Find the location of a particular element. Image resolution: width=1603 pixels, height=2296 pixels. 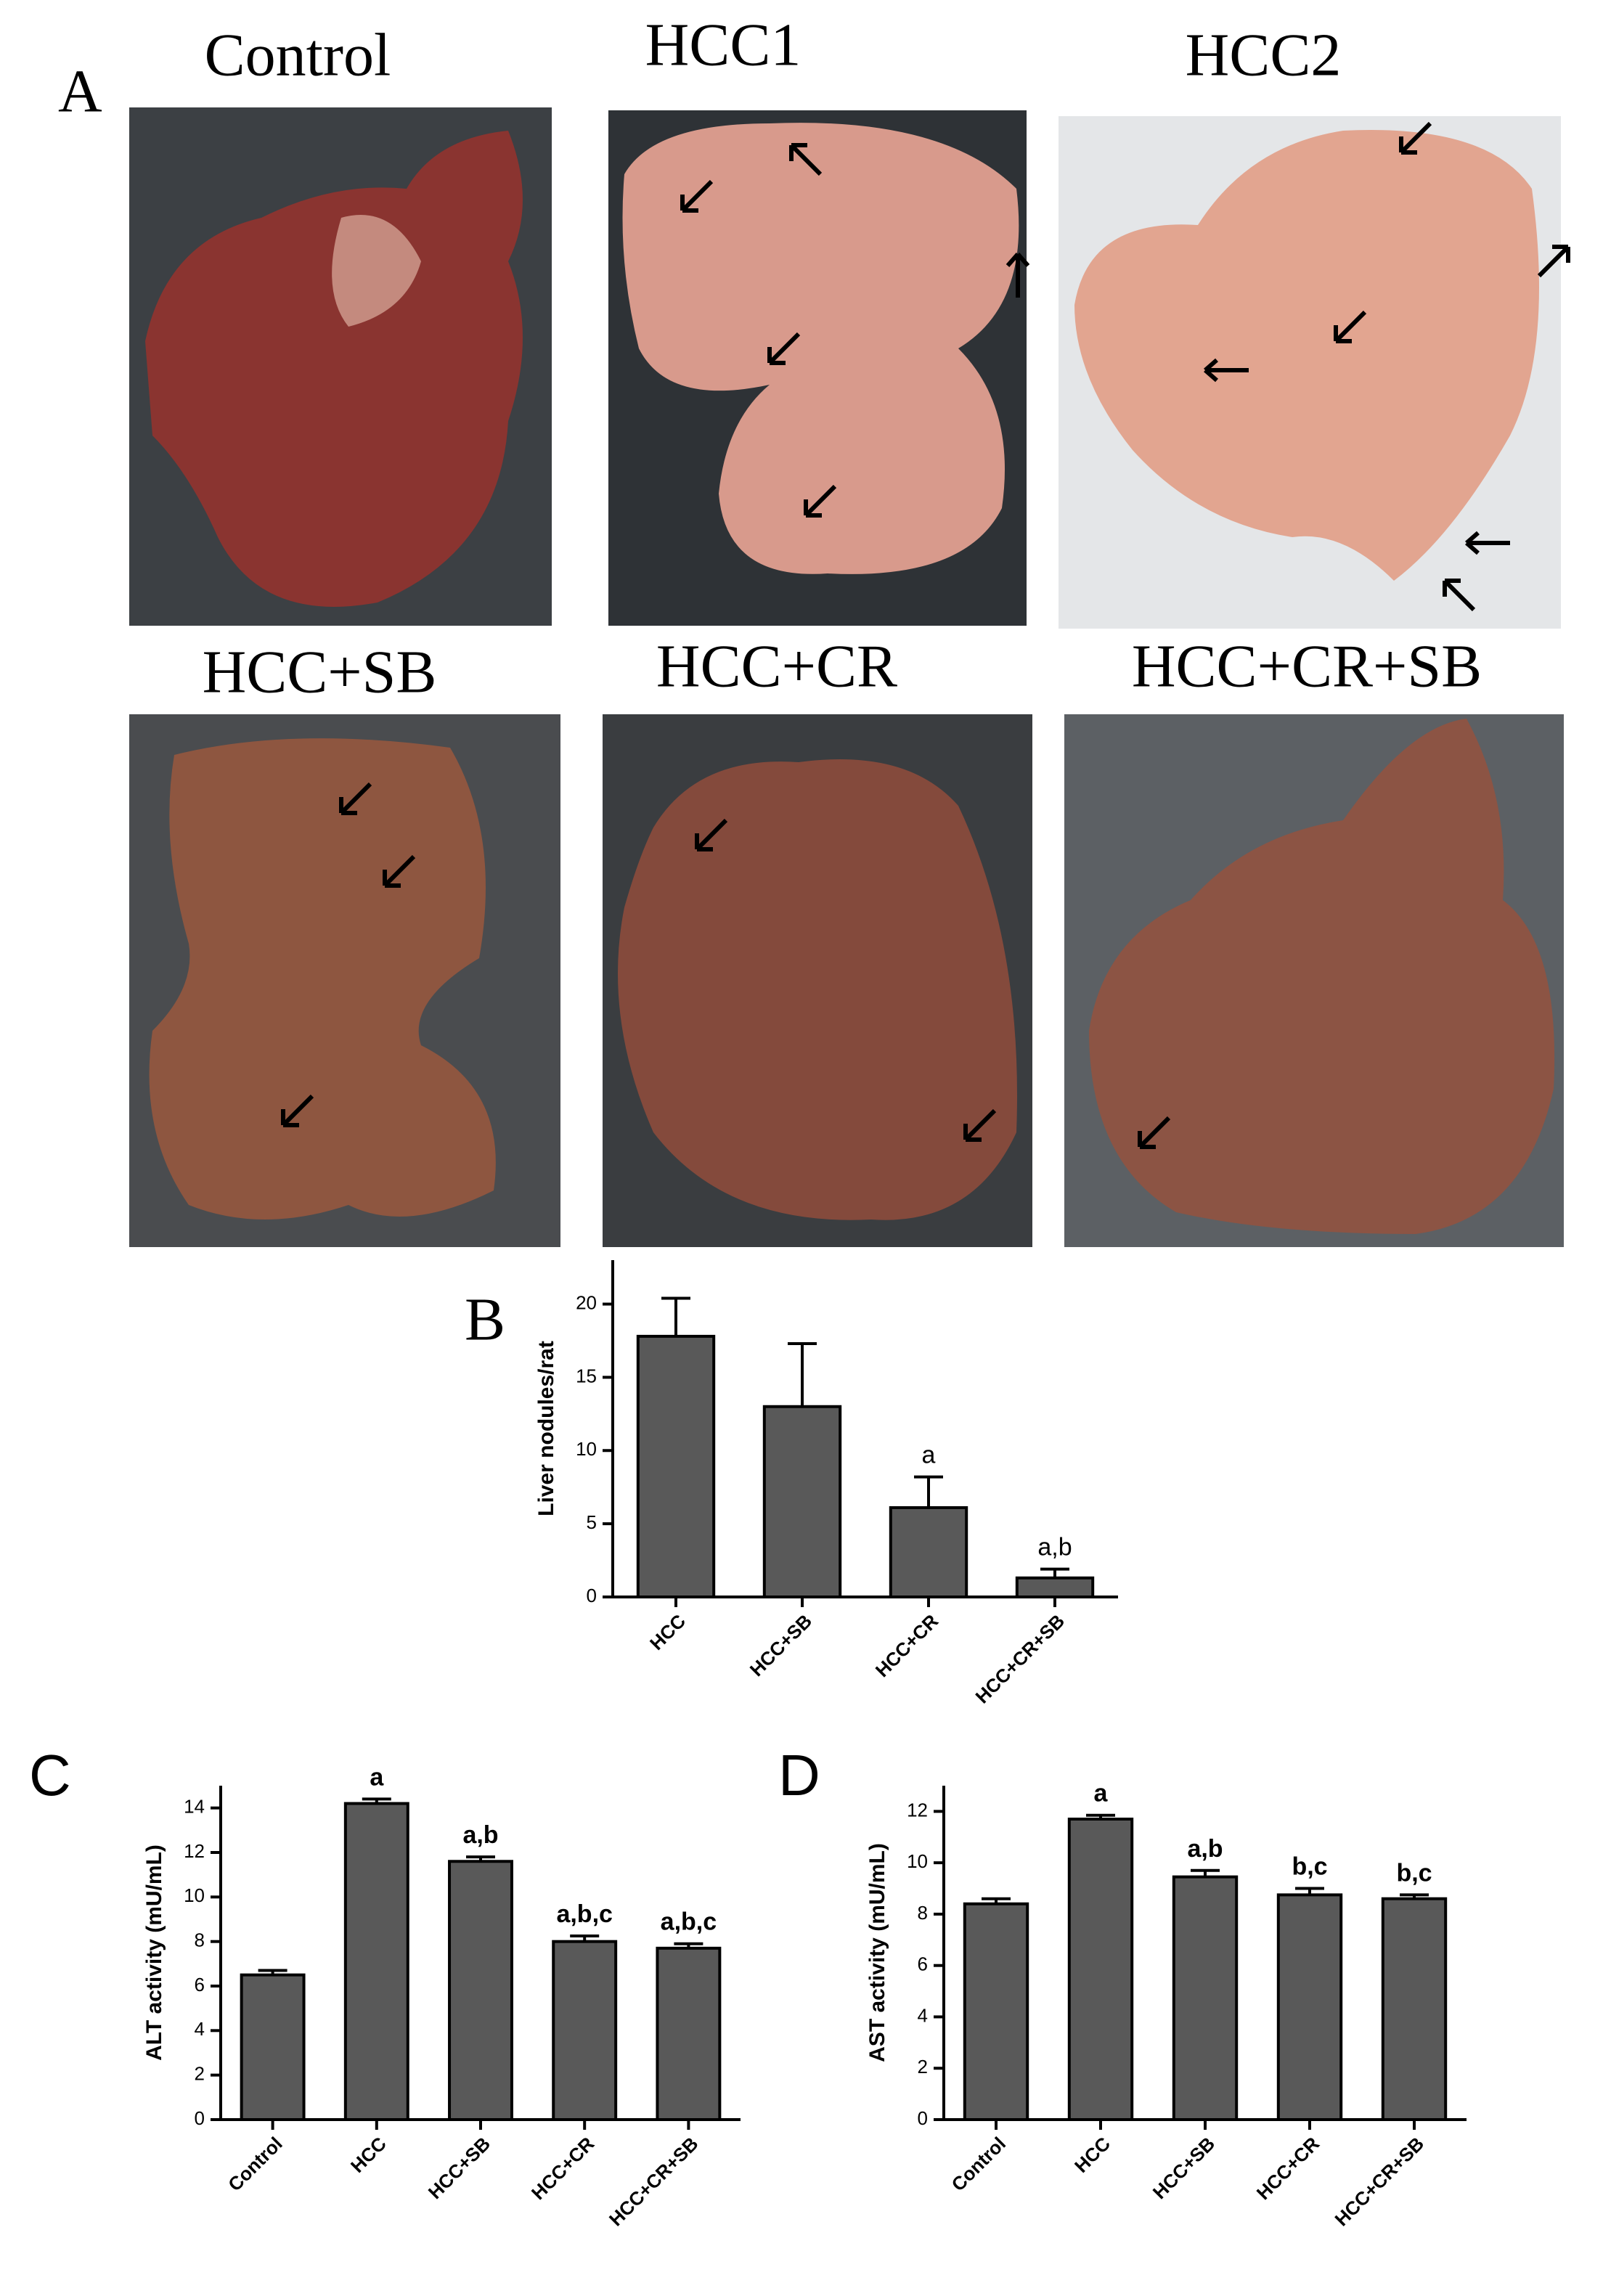

photo-title: HCC+CR+SB is located at coordinates (1307, 666).